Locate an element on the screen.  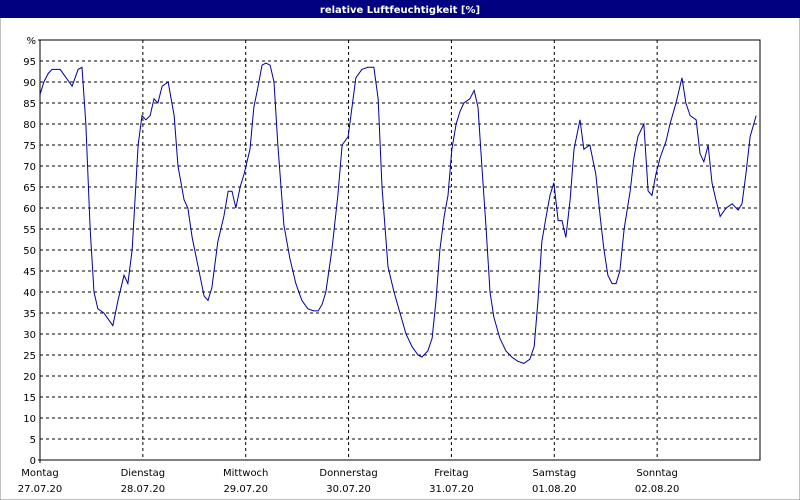
x-tick-label: Sonntag is located at coordinates (657, 473).